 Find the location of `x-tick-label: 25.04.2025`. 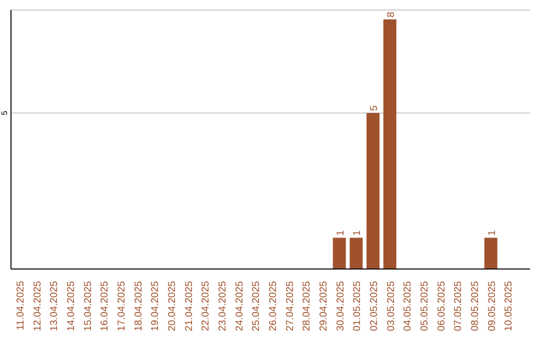

x-tick-label: 25.04.2025 is located at coordinates (256, 306).